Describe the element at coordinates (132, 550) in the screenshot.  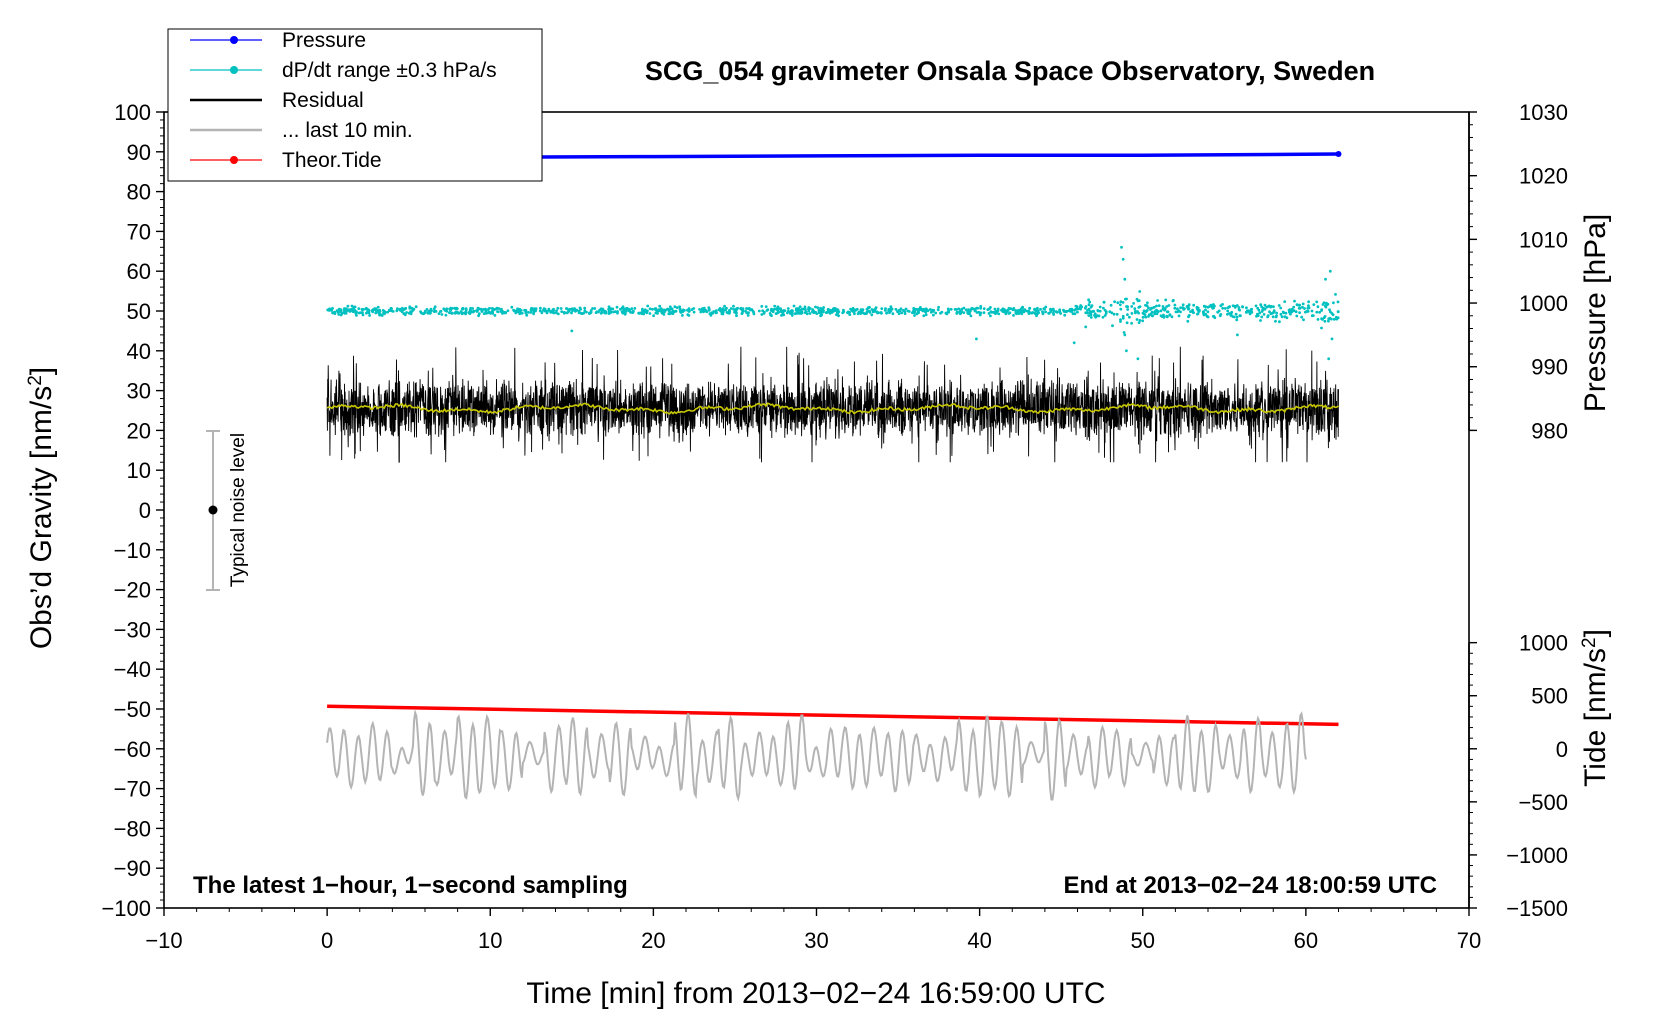
I see `y-tick-label: −10` at that location.